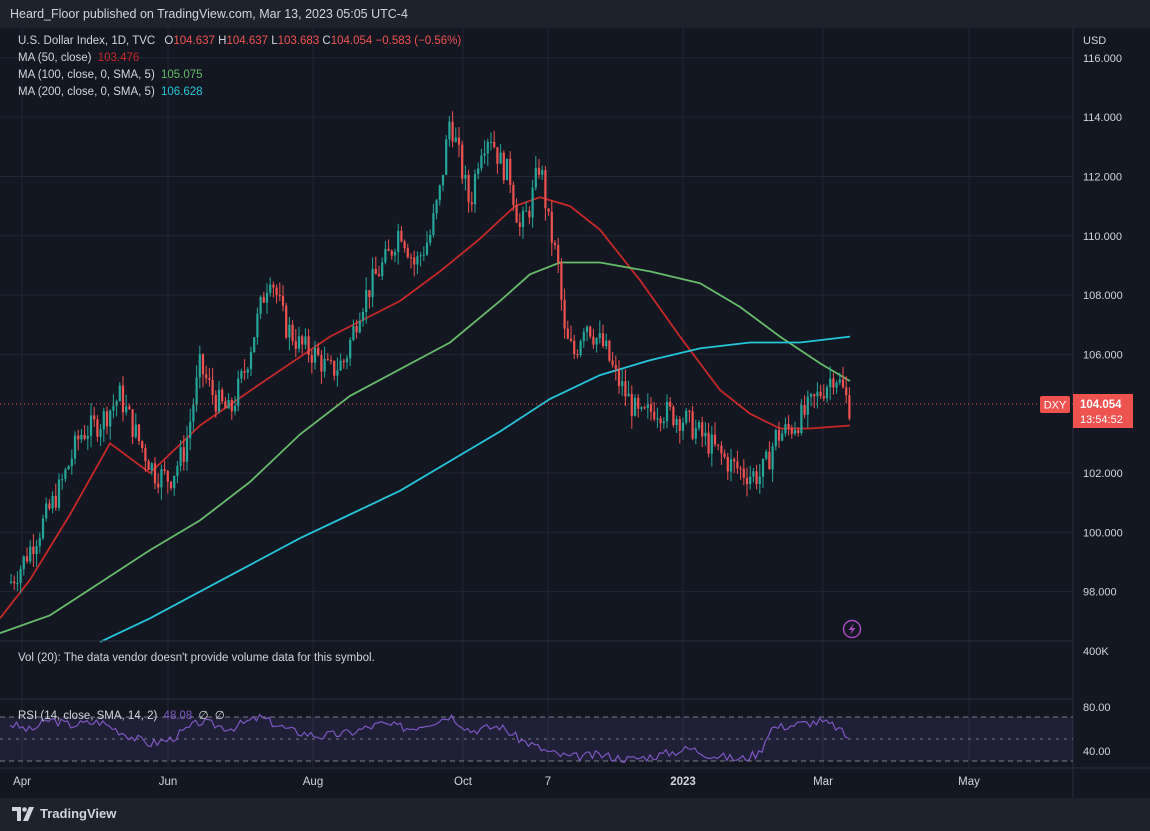  I want to click on legend-close-label: C, so click(326, 41).